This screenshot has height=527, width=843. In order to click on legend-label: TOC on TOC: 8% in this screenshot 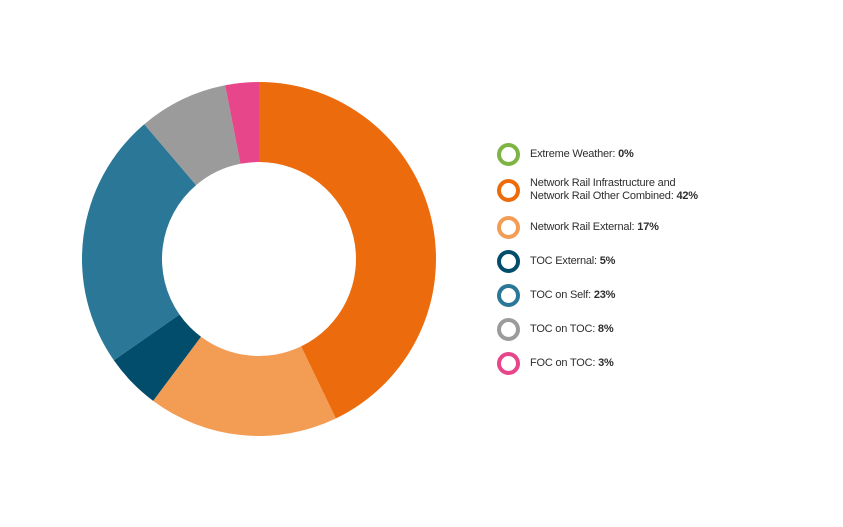, I will do `click(572, 329)`.